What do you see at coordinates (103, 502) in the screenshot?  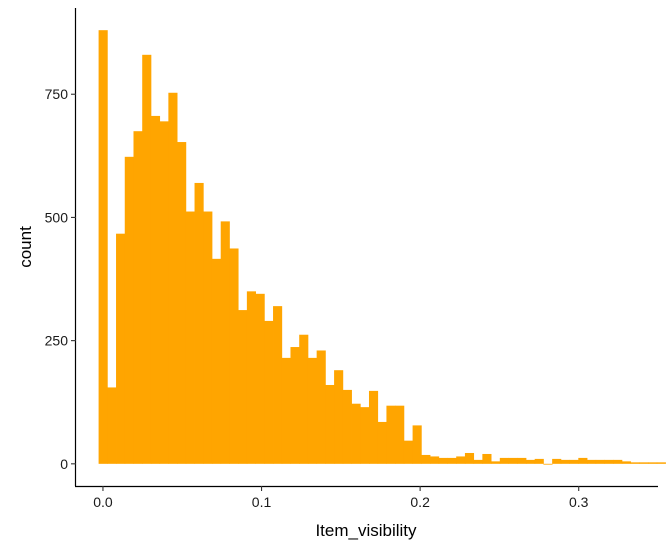 I see `x-tick-label: 0.0` at bounding box center [103, 502].